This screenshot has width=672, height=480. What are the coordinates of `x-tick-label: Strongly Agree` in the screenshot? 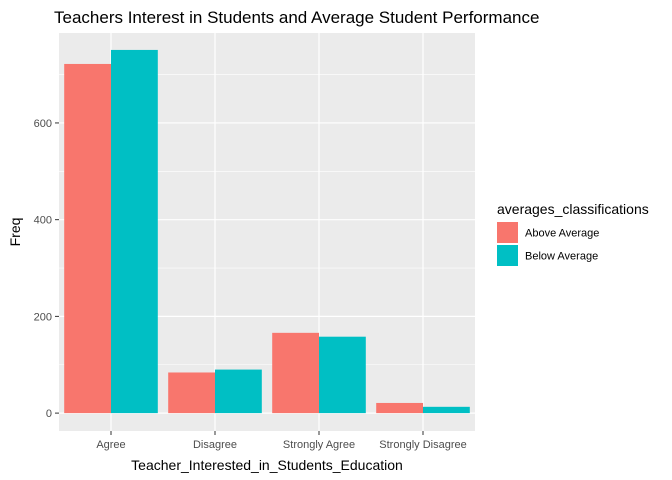 It's located at (319, 445).